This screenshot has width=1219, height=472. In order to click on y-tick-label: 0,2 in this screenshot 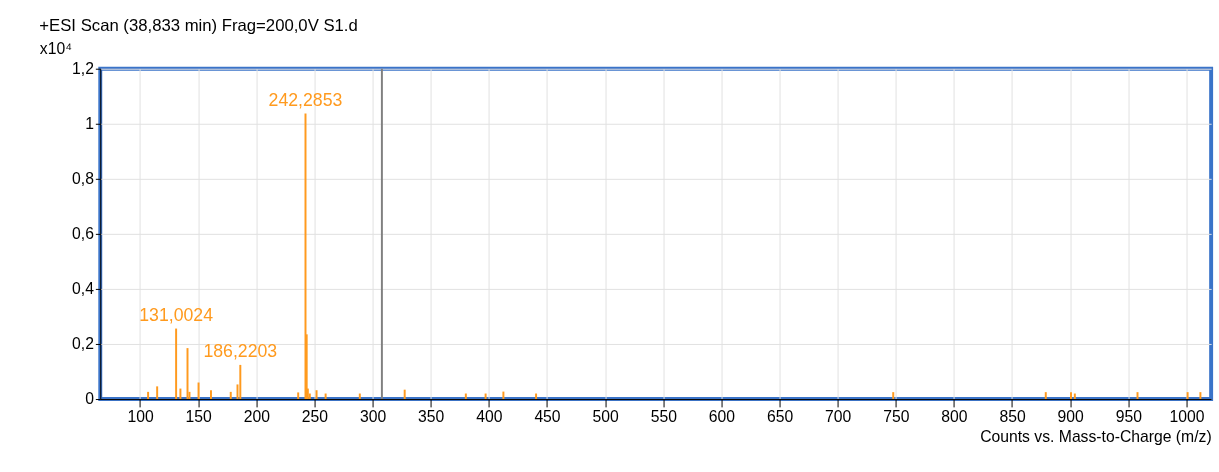, I will do `click(83, 344)`.